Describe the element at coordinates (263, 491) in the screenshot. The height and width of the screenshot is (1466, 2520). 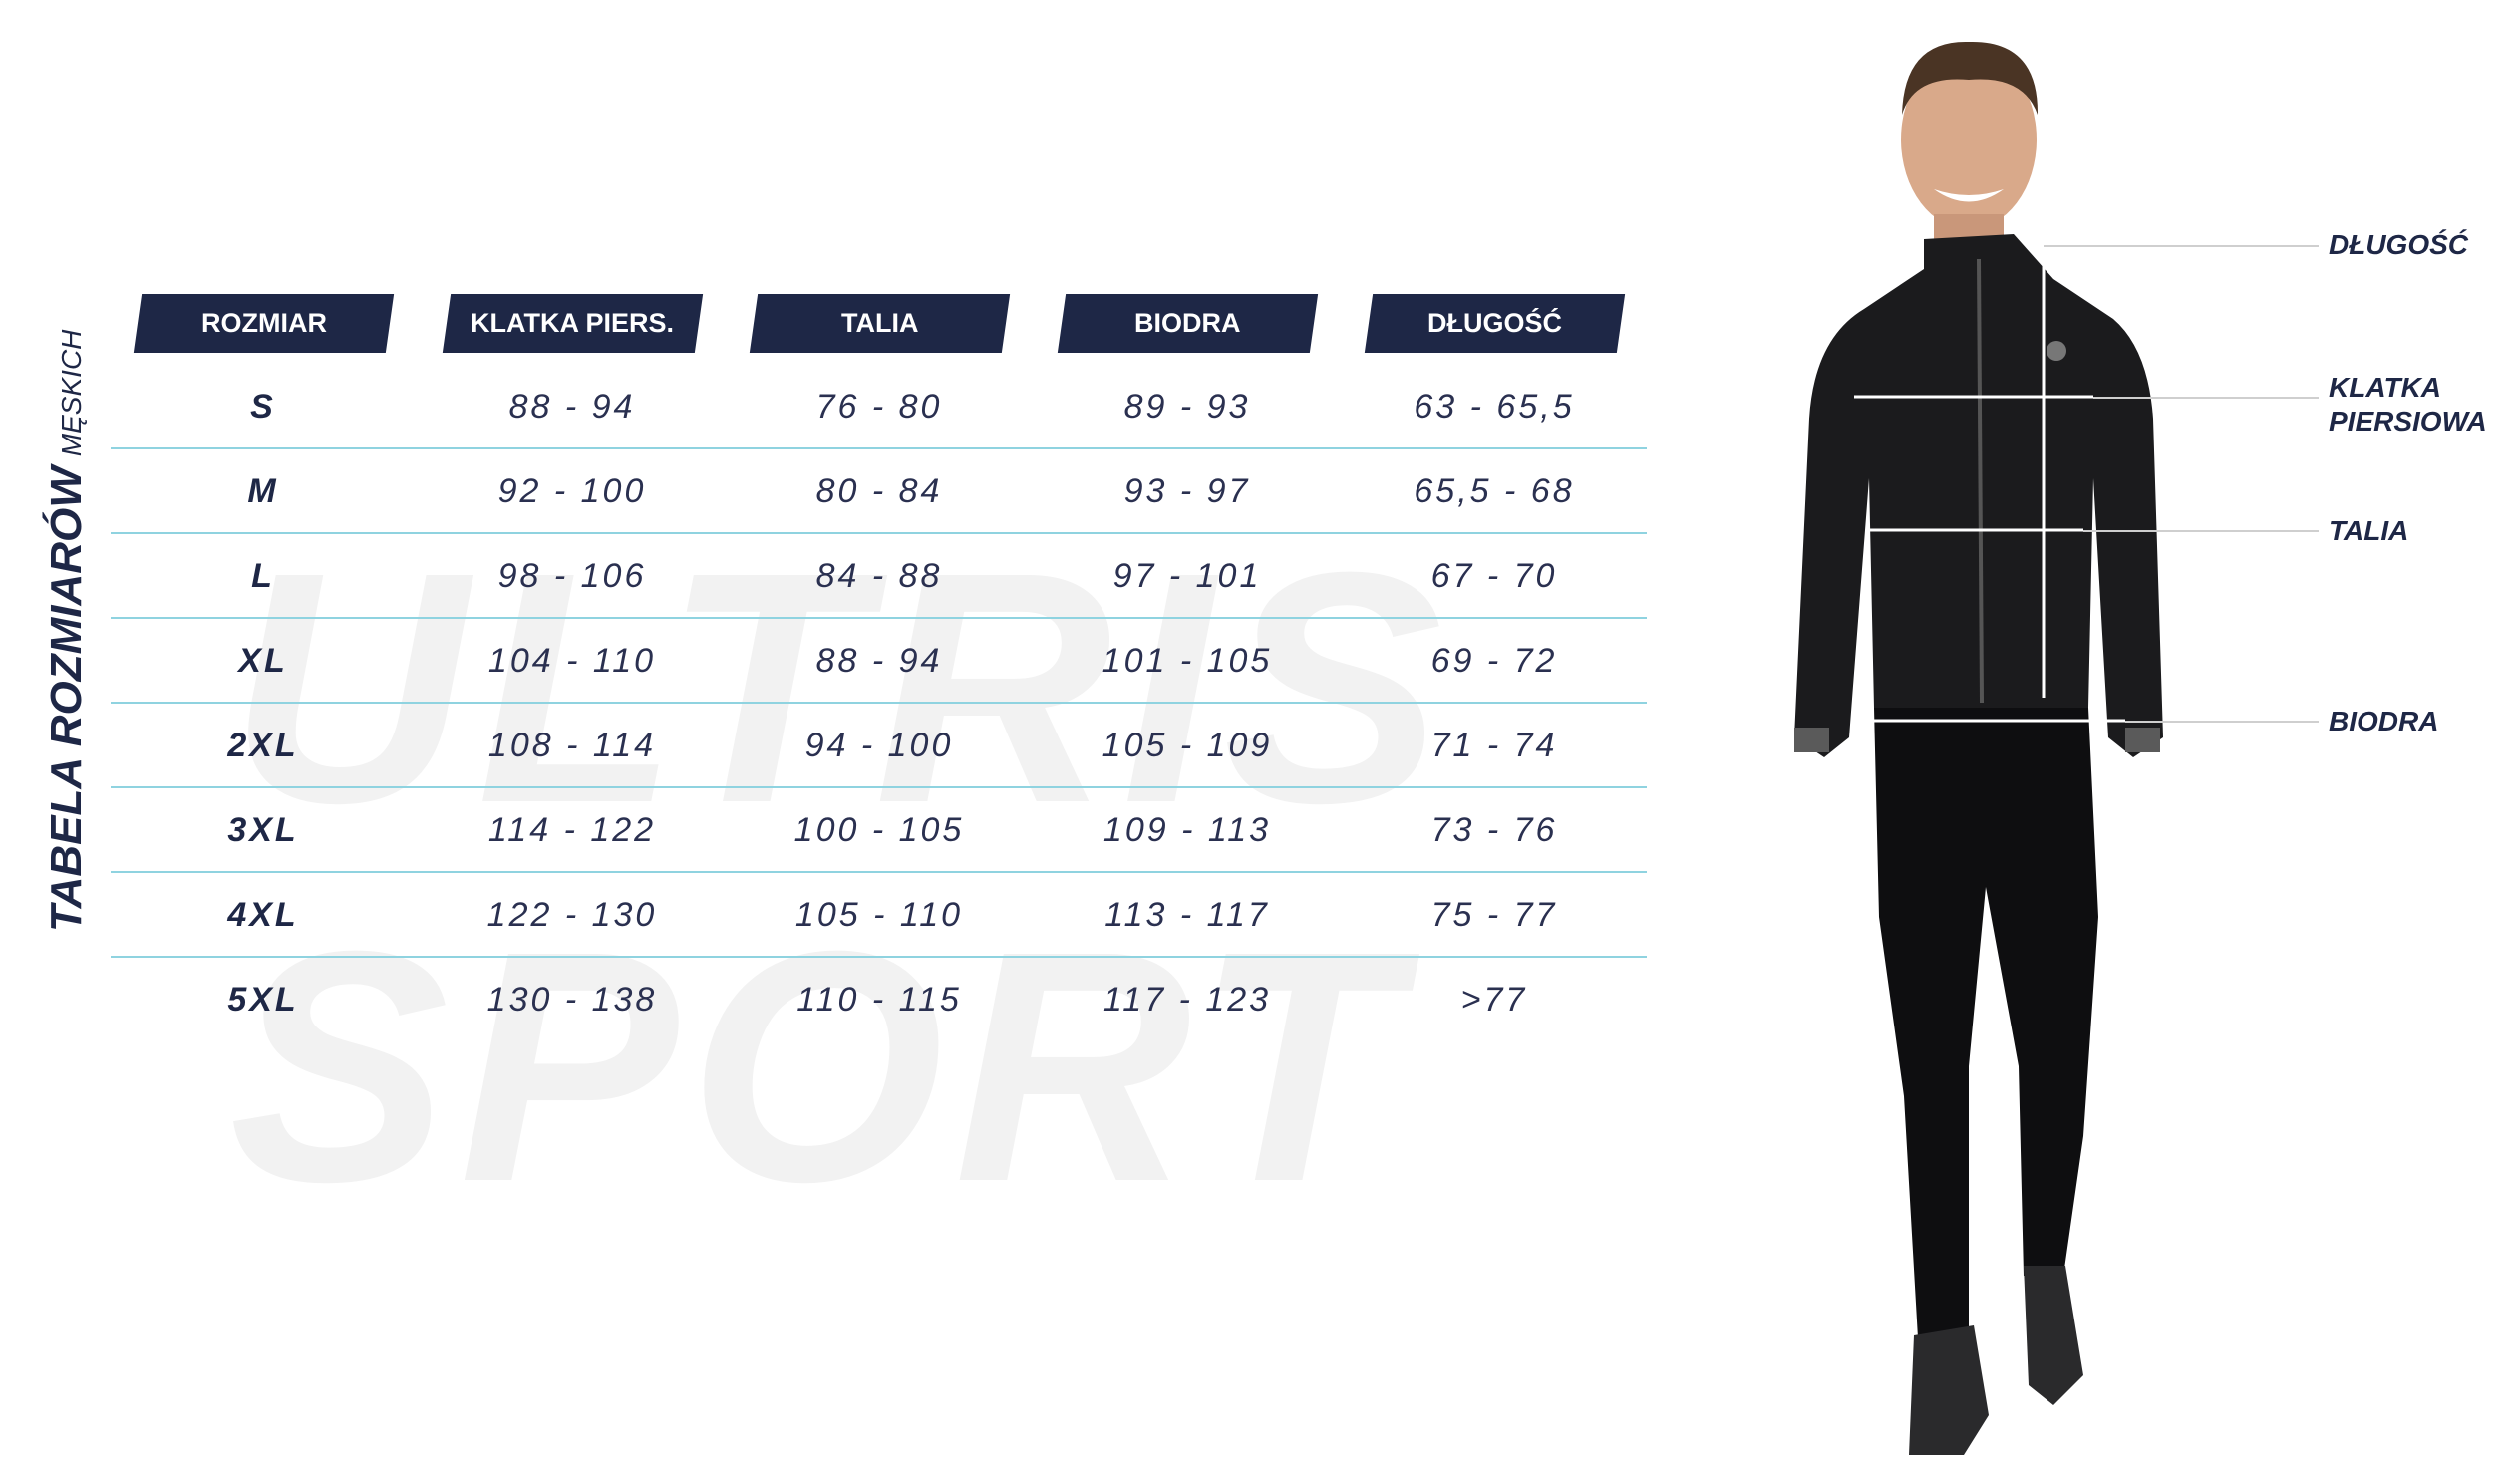
I see `cell-size: M` at that location.